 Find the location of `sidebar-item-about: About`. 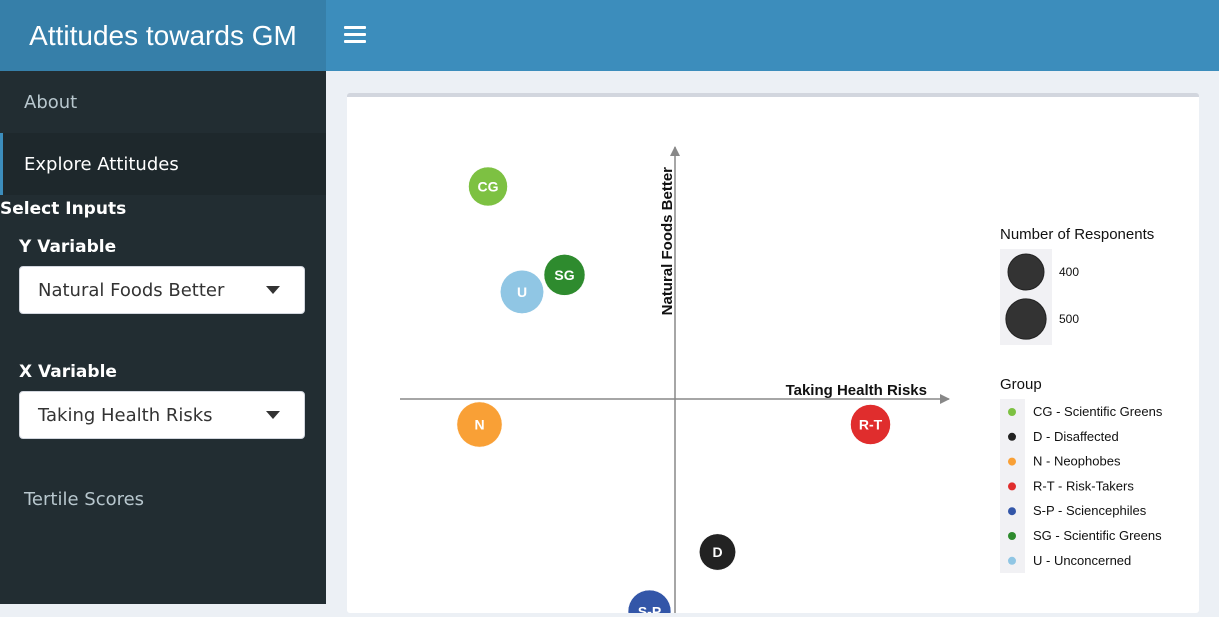

sidebar-item-about: About is located at coordinates (163, 102).